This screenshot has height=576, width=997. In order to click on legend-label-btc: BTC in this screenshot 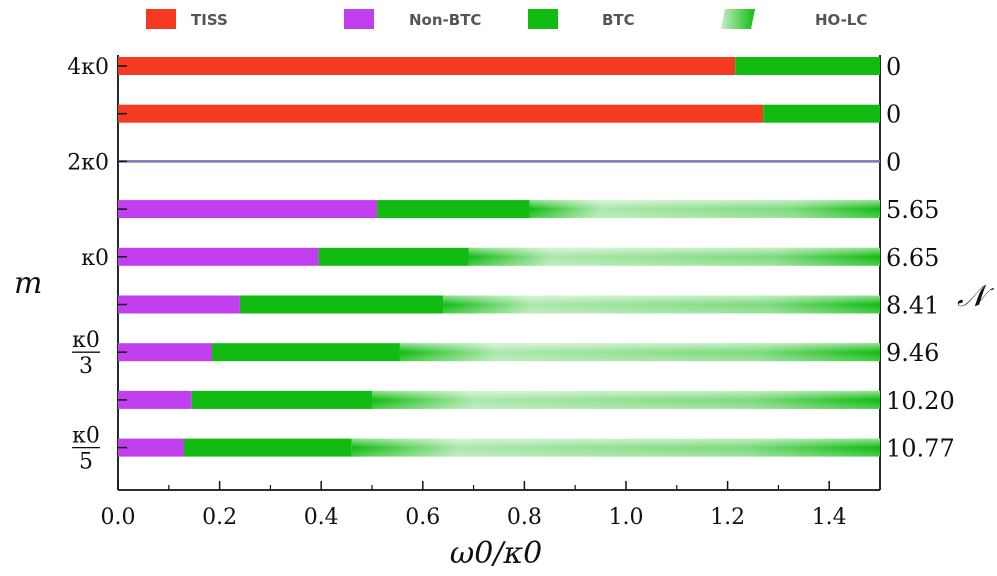, I will do `click(618, 20)`.